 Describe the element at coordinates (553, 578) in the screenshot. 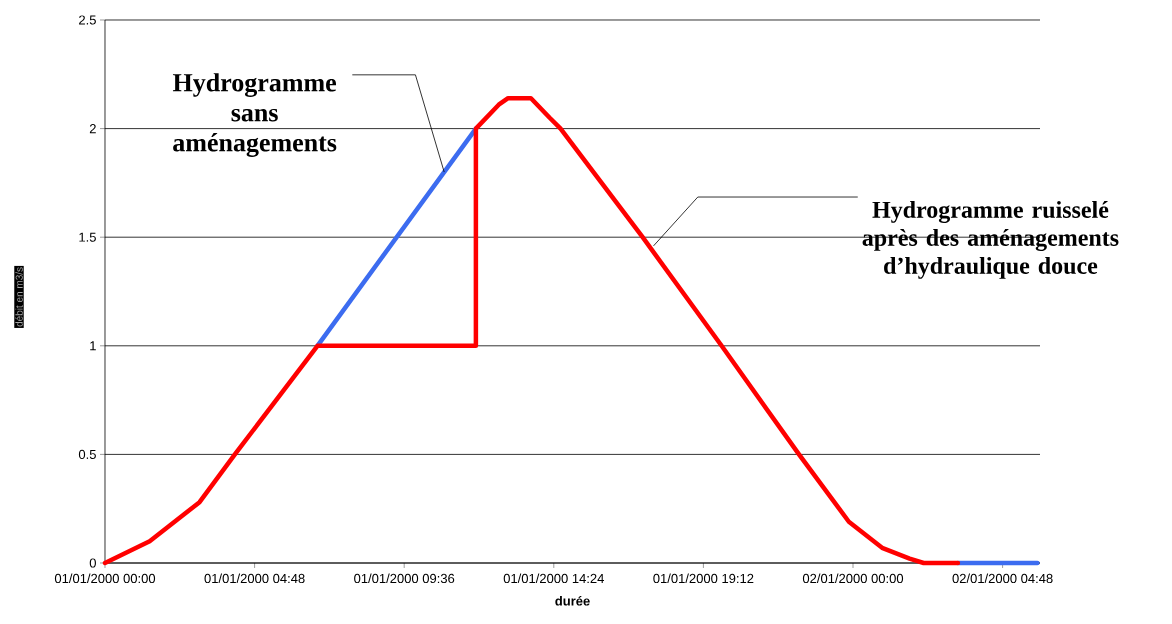

I see `x-tick-label: 01/01/2000 14:24` at that location.